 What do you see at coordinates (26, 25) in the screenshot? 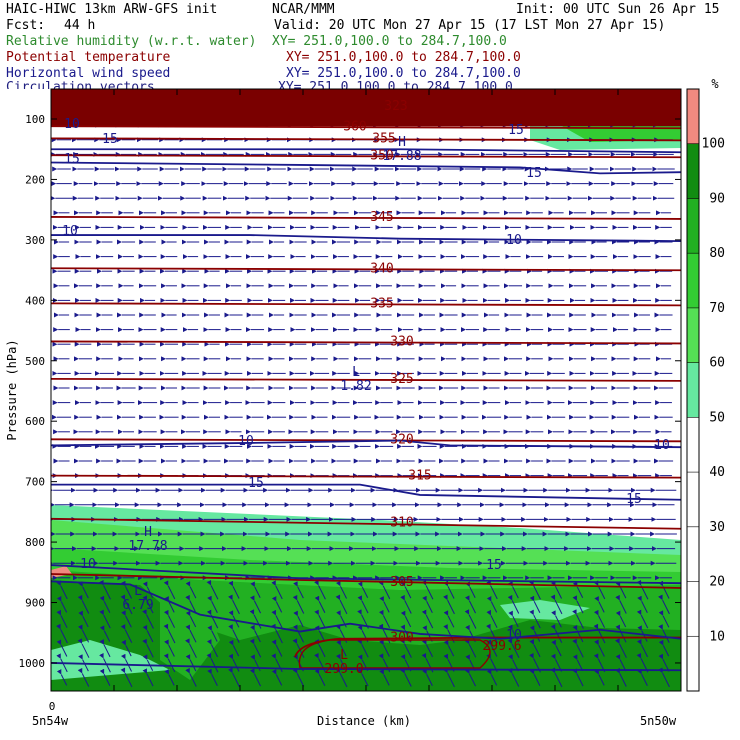
I see `forecast-label: Fcst:` at bounding box center [26, 25].